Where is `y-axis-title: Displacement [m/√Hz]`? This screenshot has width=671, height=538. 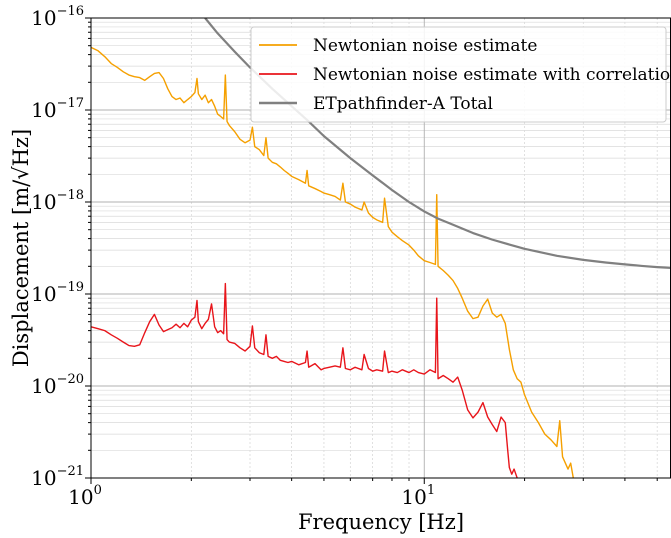 y-axis-title: Displacement [m/√Hz] is located at coordinates (21, 248).